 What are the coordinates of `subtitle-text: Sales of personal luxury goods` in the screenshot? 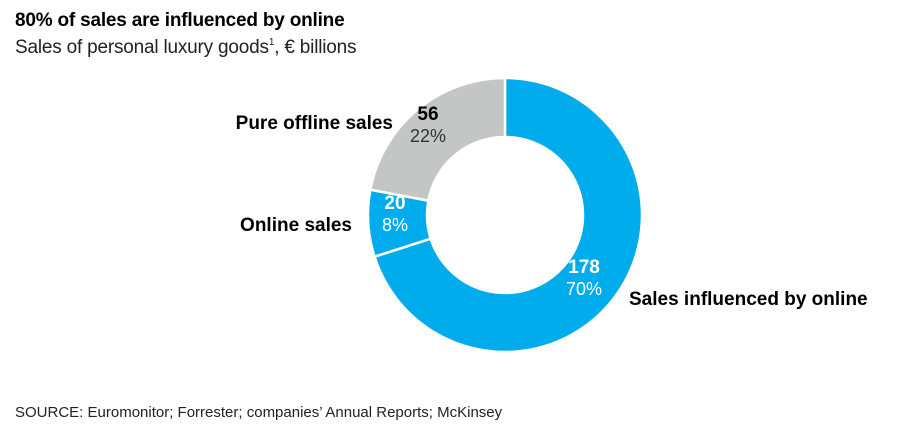 It's located at (142, 47).